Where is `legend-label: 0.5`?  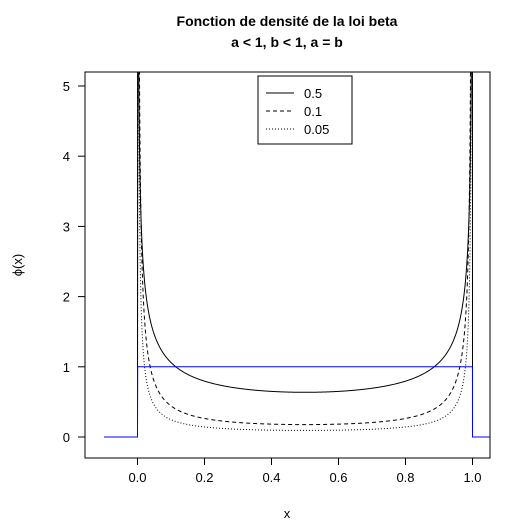 legend-label: 0.5 is located at coordinates (313, 93).